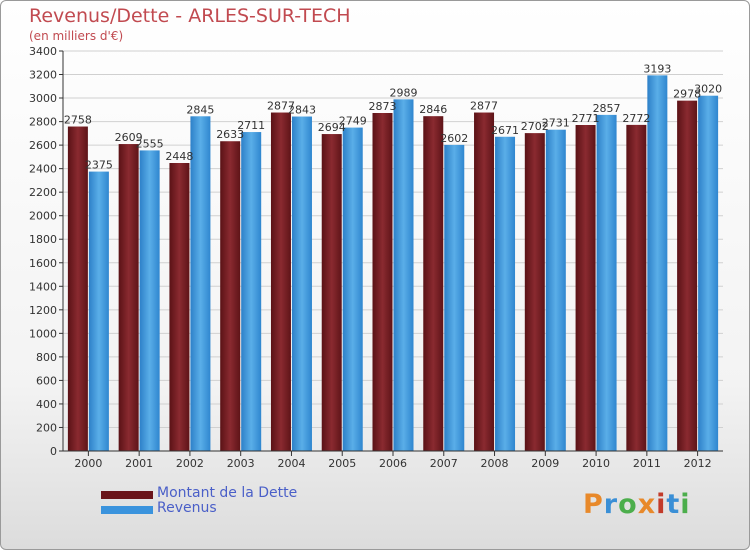 The image size is (750, 550). What do you see at coordinates (404, 92) in the screenshot?
I see `data-label-revenue: 2989` at bounding box center [404, 92].